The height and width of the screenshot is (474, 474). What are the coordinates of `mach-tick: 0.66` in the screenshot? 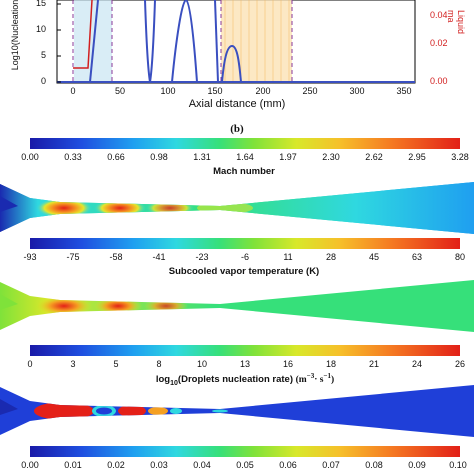 It's located at (116, 157).